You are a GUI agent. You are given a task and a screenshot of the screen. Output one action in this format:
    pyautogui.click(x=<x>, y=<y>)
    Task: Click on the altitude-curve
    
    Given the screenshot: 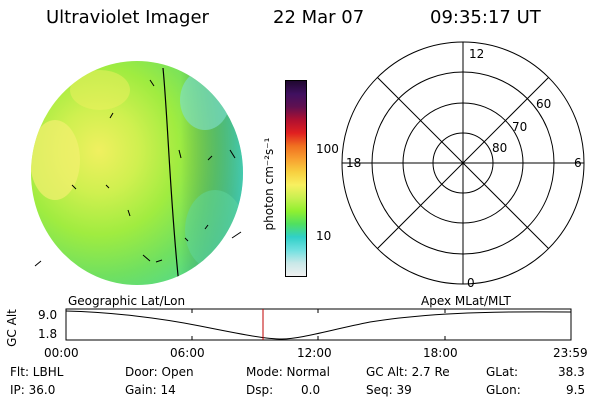 What is the action you would take?
    pyautogui.click(x=318, y=325)
    